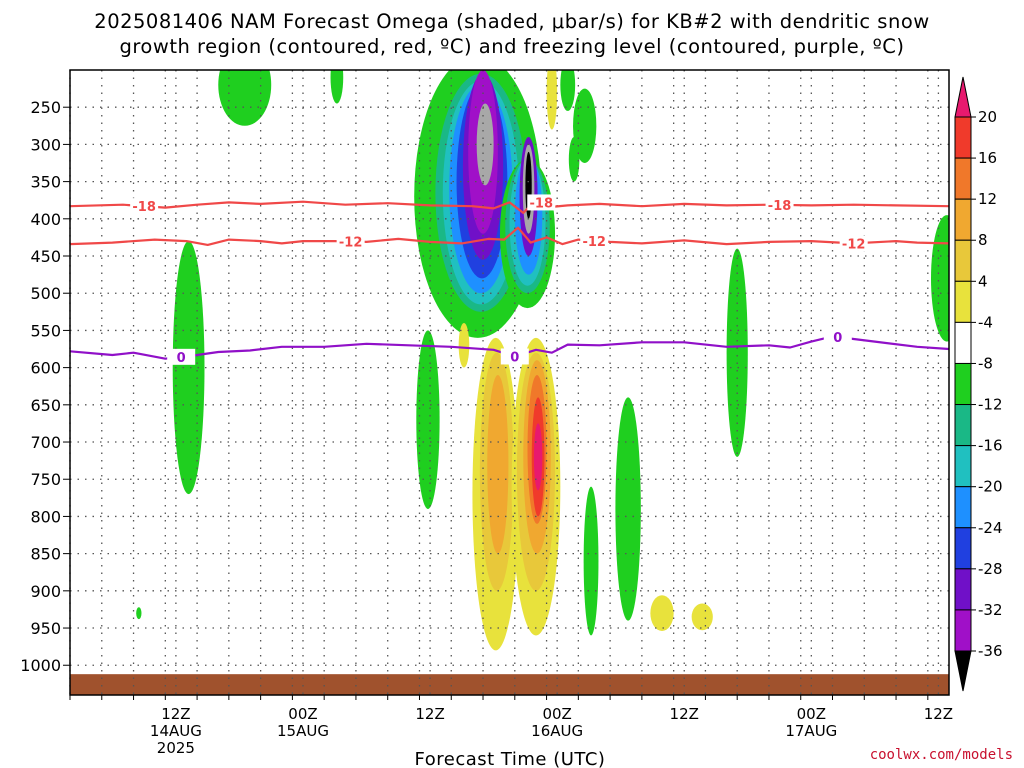 Image resolution: width=1024 pixels, height=768 pixels. What do you see at coordinates (176, 731) in the screenshot?
I see `x-tick-label: 14AUG` at bounding box center [176, 731].